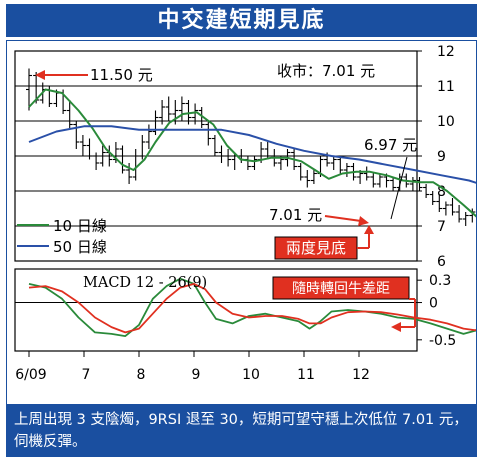 The height and width of the screenshot is (461, 483). Describe the element at coordinates (363, 221) in the screenshot. I see `low1-arrow-head` at that location.